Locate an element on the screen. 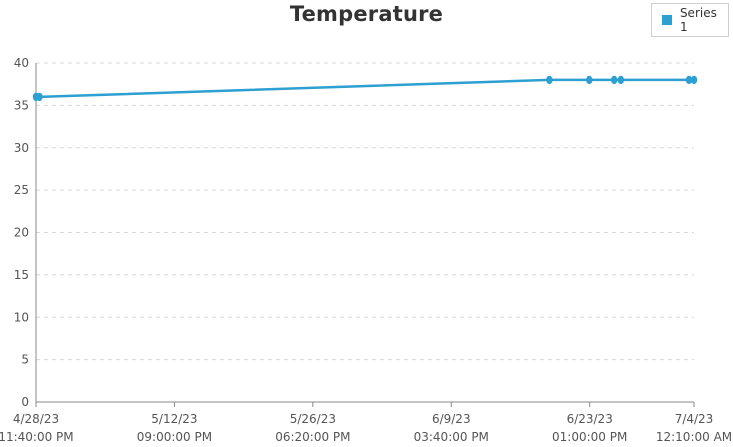  y-tick-label: 30 is located at coordinates (21, 148).